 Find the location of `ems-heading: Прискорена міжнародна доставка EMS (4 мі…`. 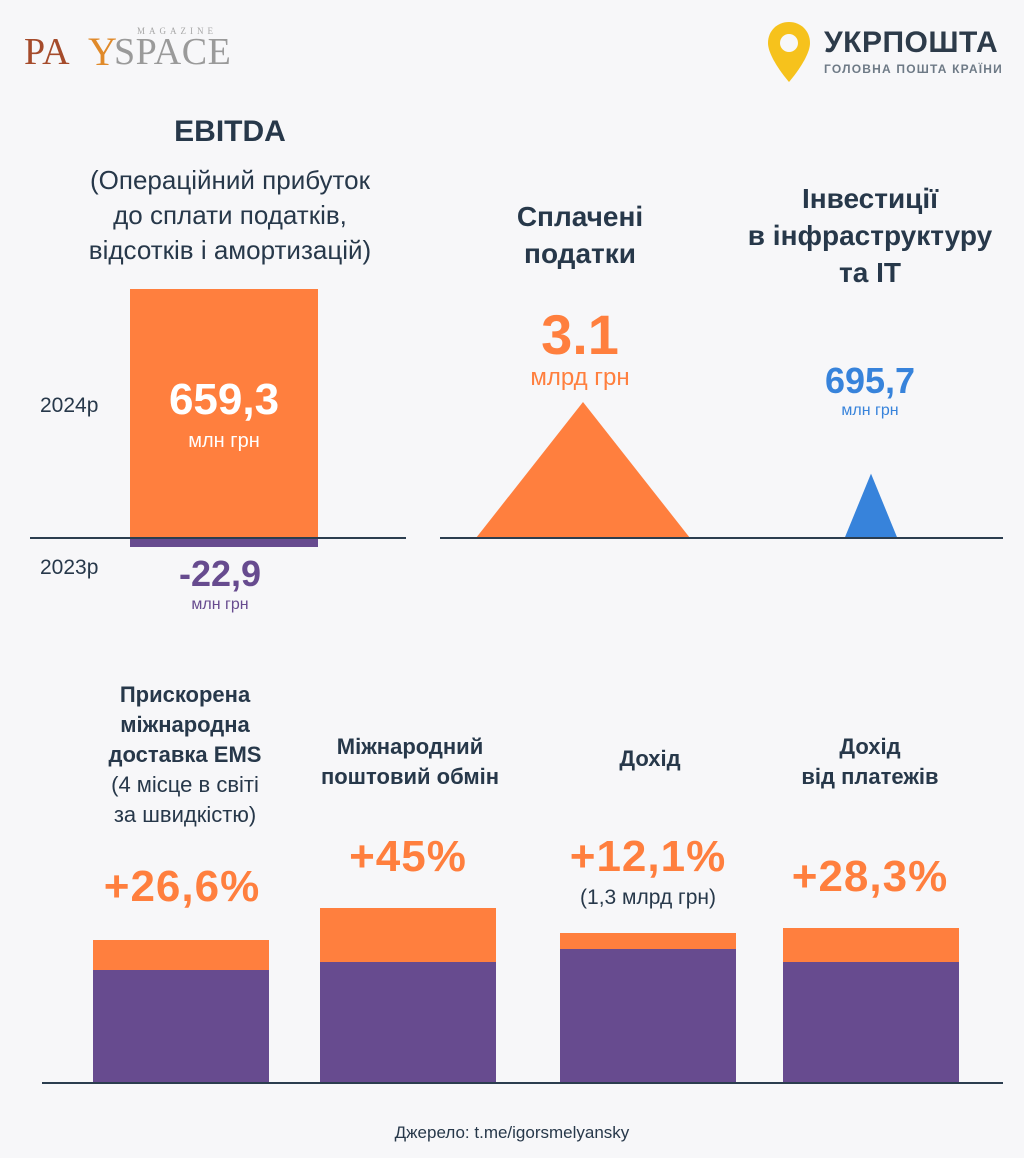

ems-heading: Прискорена міжнародна доставка EMS (4 мі… is located at coordinates (185, 755).